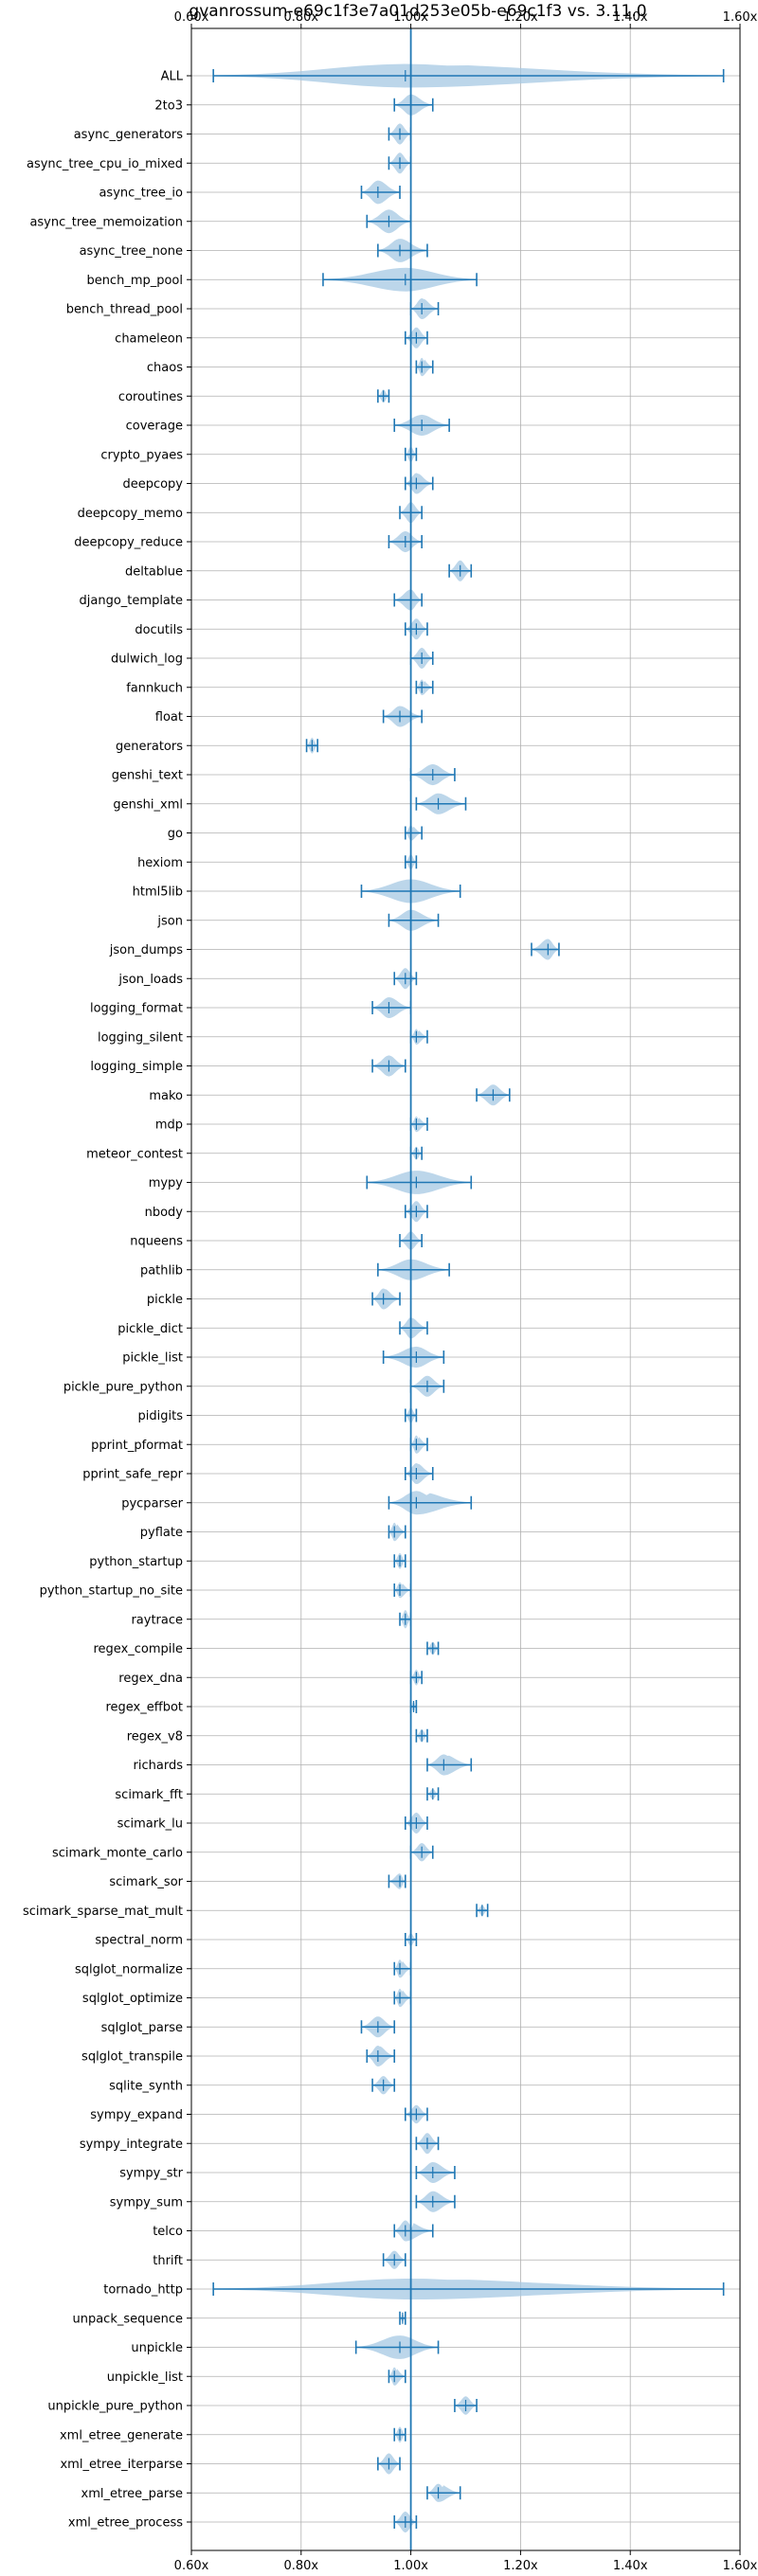 The height and width of the screenshot is (2576, 758). Describe the element at coordinates (140, 1037) in the screenshot. I see `y-category-label: logging_silent` at that location.